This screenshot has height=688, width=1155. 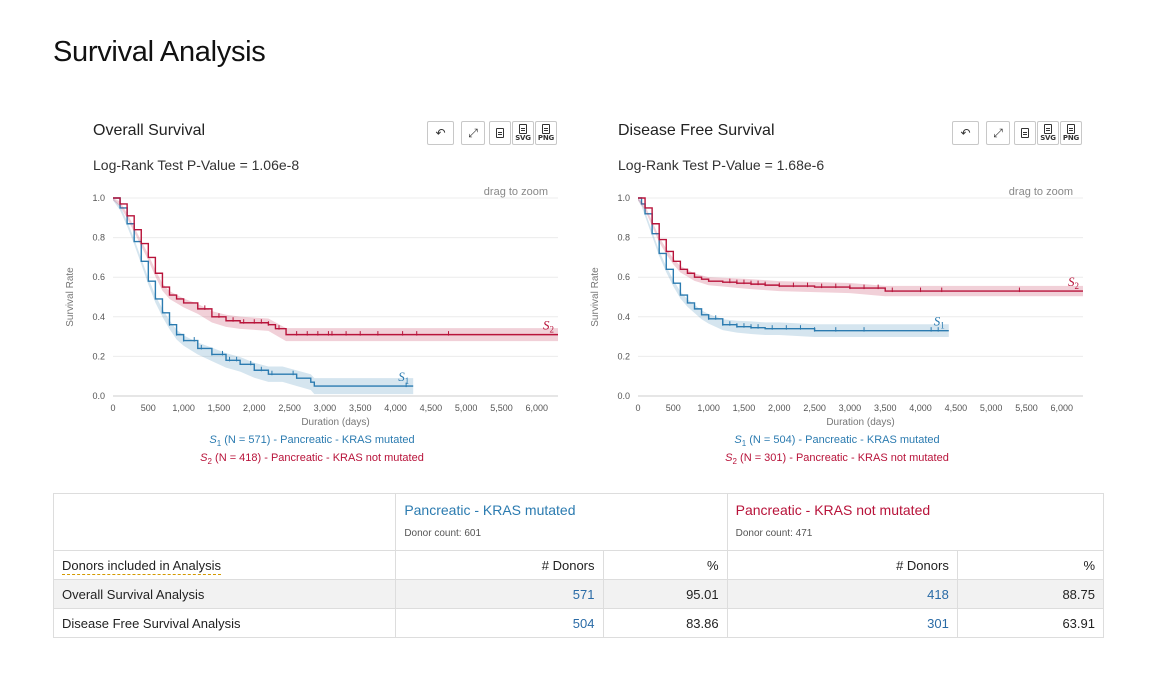 I want to click on cohort-name: Pancreatic - KRAS not mutated, so click(x=833, y=510).